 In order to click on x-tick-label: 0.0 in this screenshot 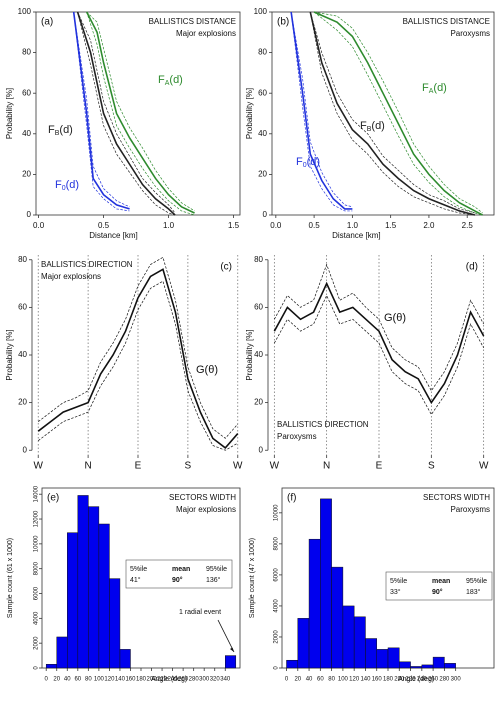, I will do `click(276, 225)`.